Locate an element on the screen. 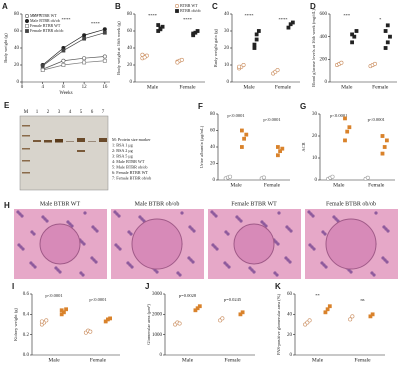 Image resolution: width=400 pixels, height=366 pixels. lane-label: 6 is located at coordinates (92, 112).